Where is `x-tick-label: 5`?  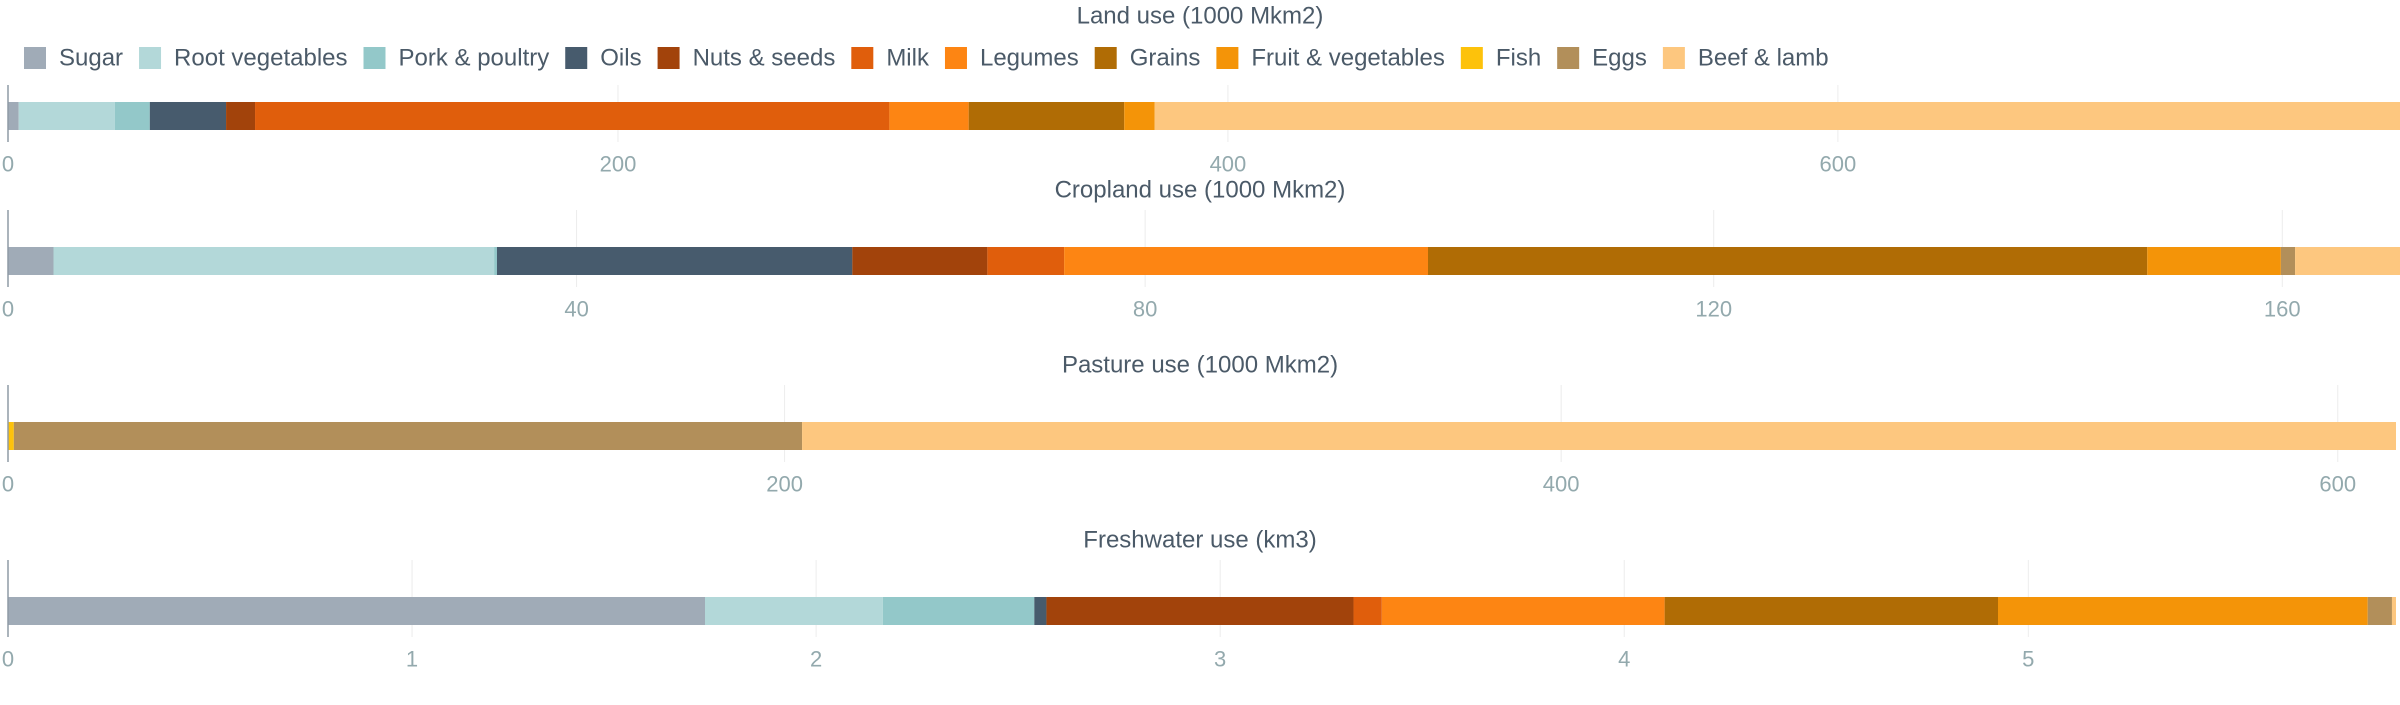
x-tick-label: 5 is located at coordinates (2028, 659).